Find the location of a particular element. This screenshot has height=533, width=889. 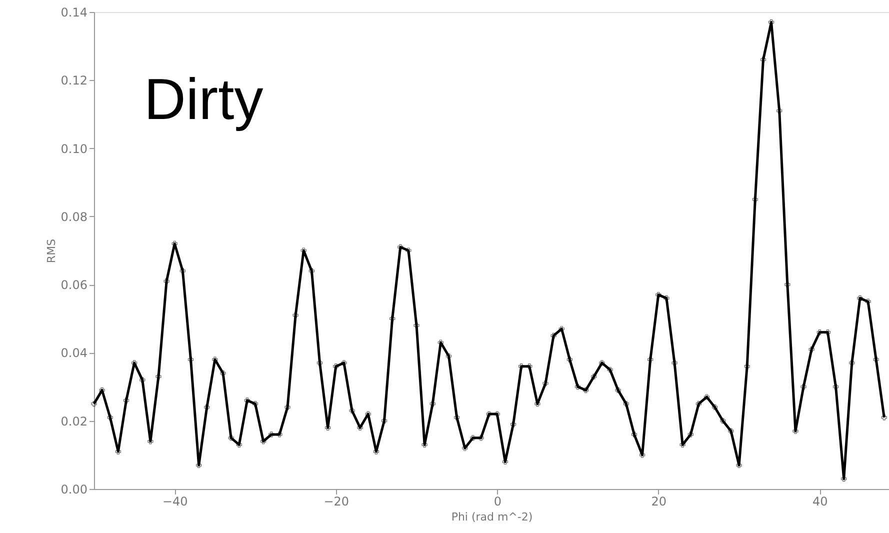

y-tick-label: 0.12 is located at coordinates (74, 81).